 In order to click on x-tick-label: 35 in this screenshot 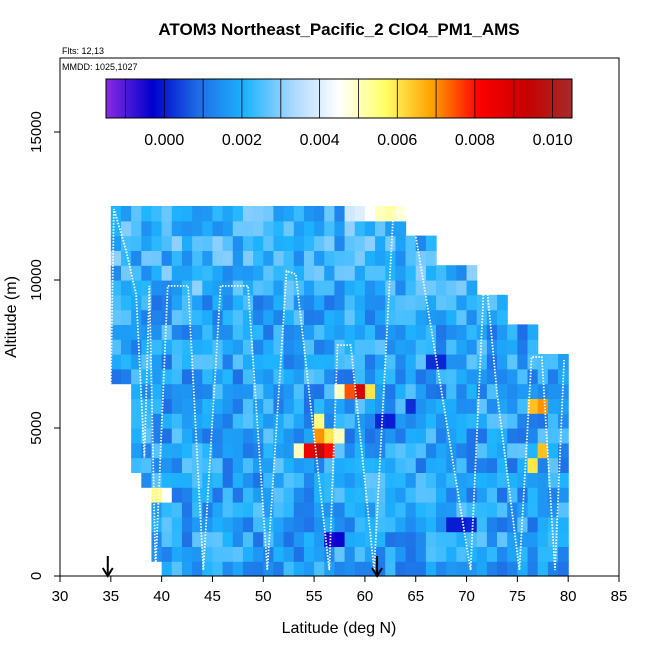, I will do `click(110, 596)`.